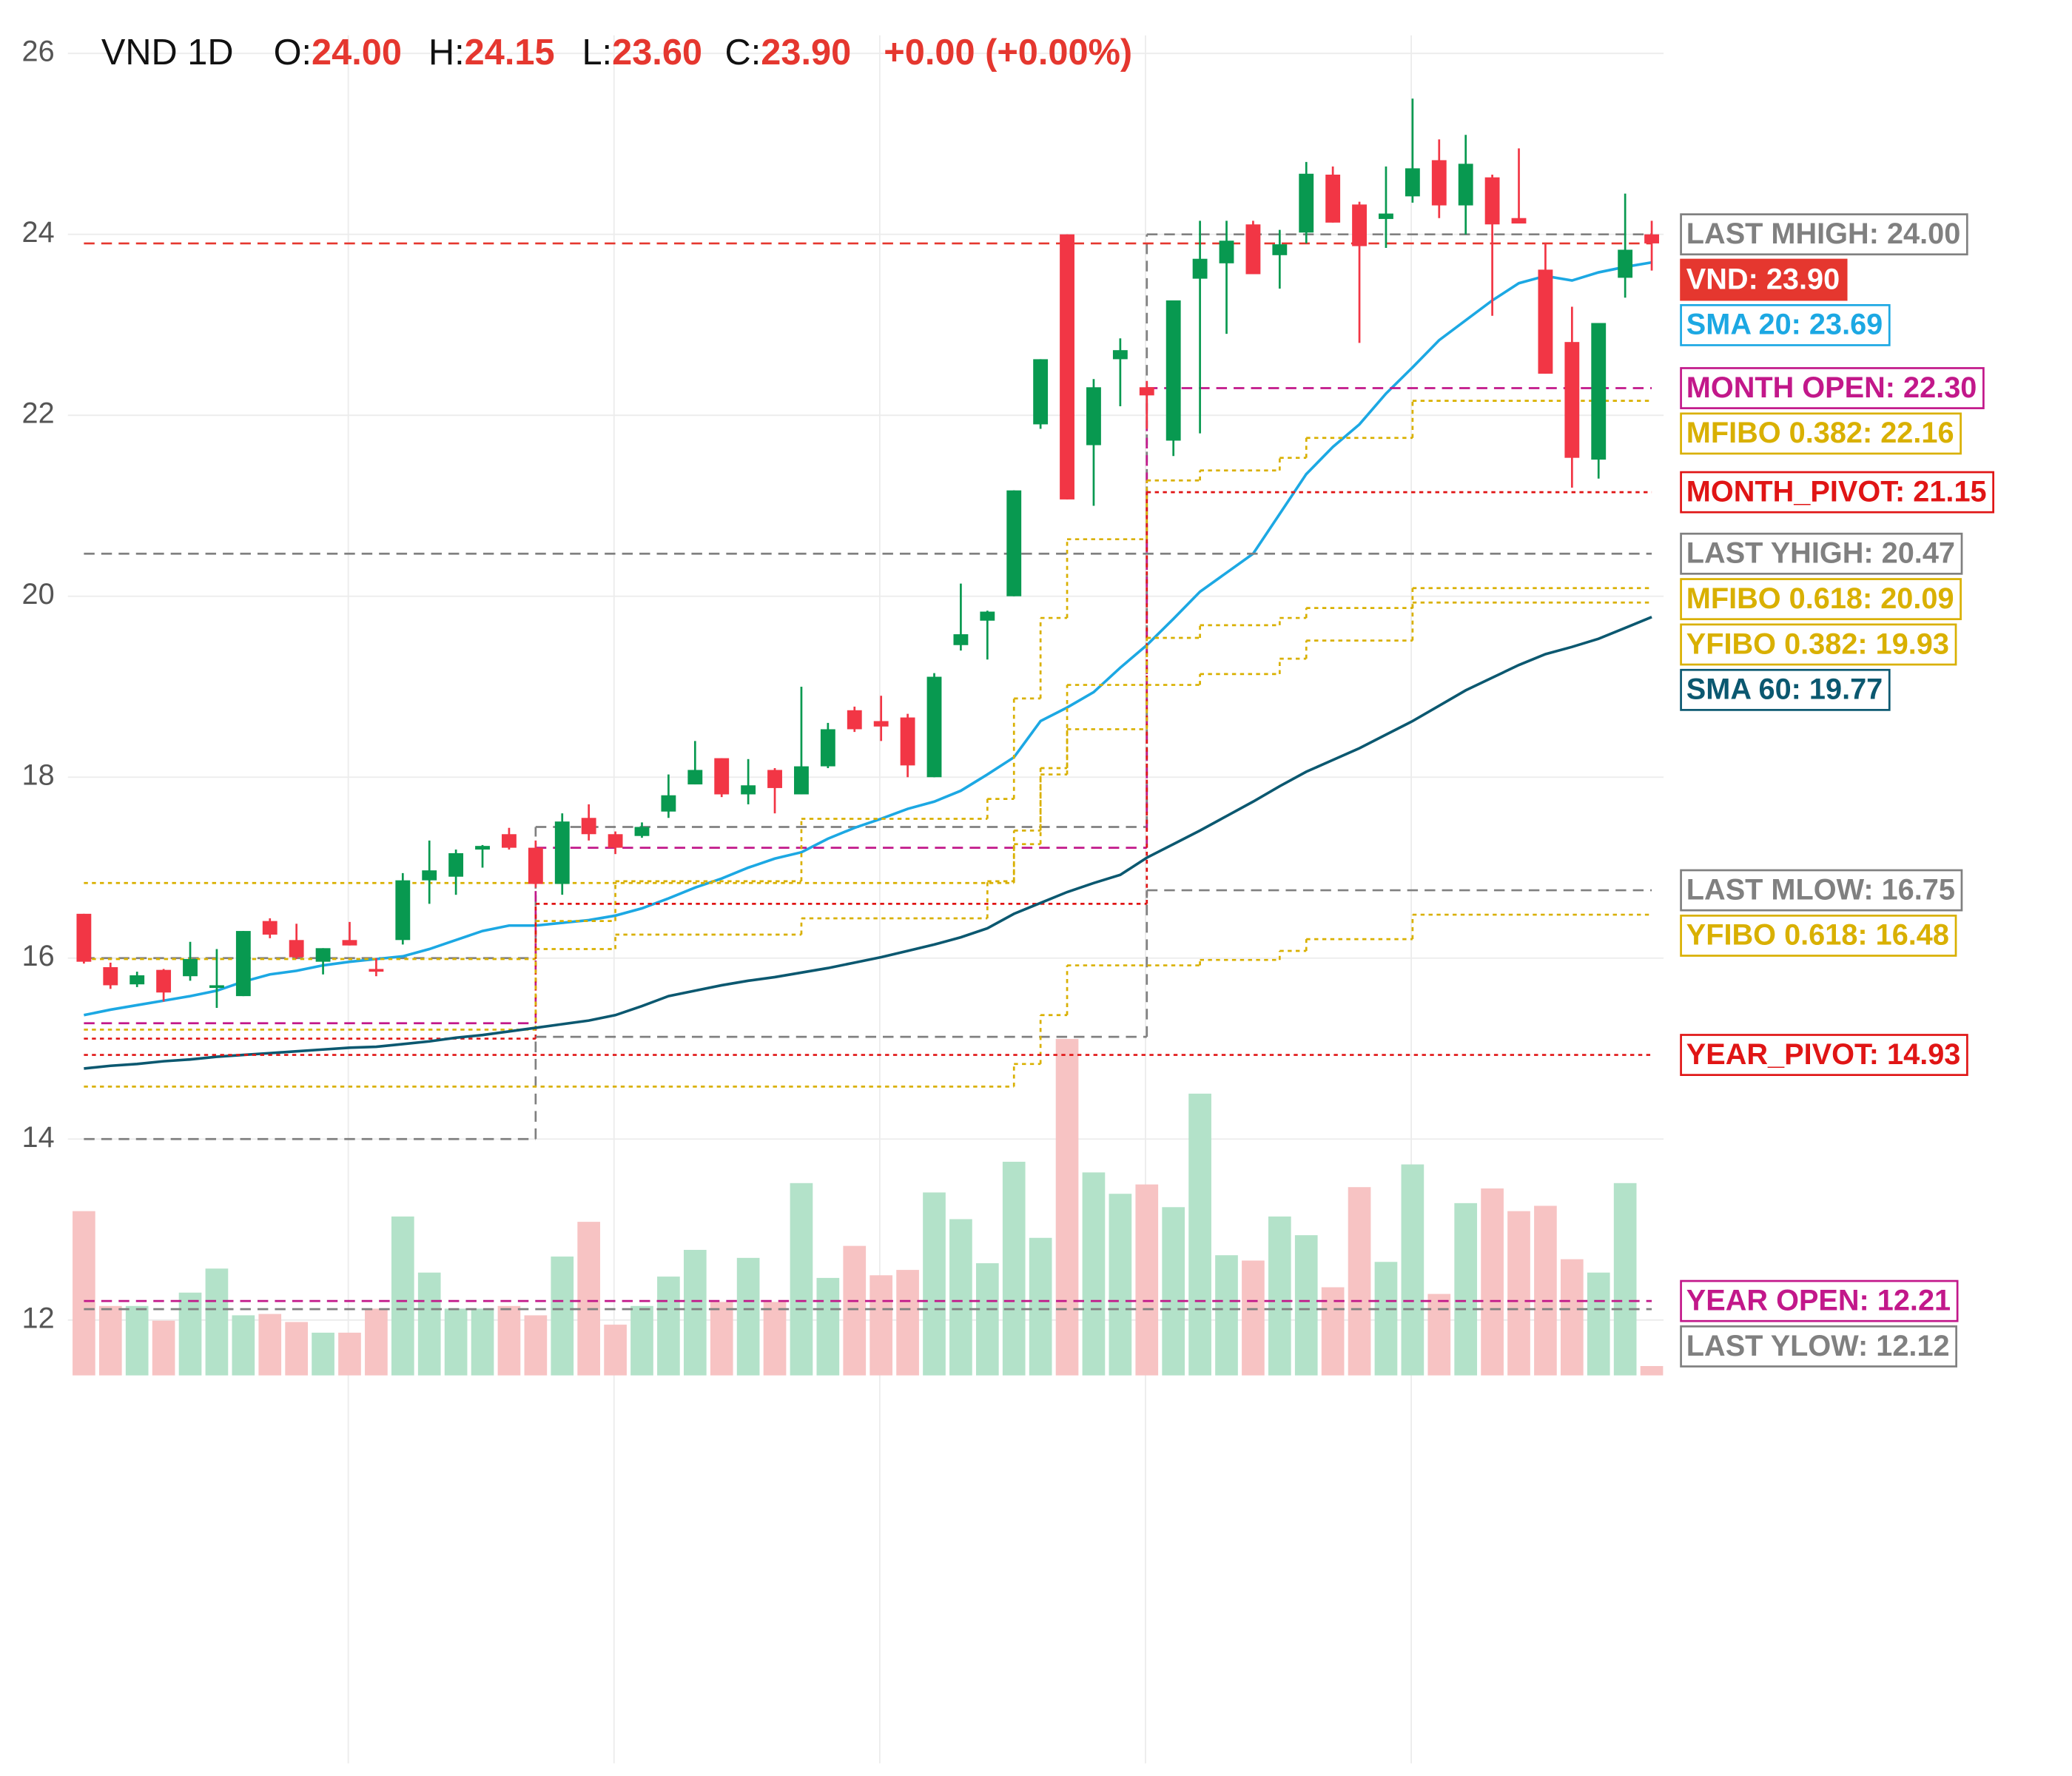  I want to click on price-label: YFIBO 0.618: 16.48, so click(1817, 935).